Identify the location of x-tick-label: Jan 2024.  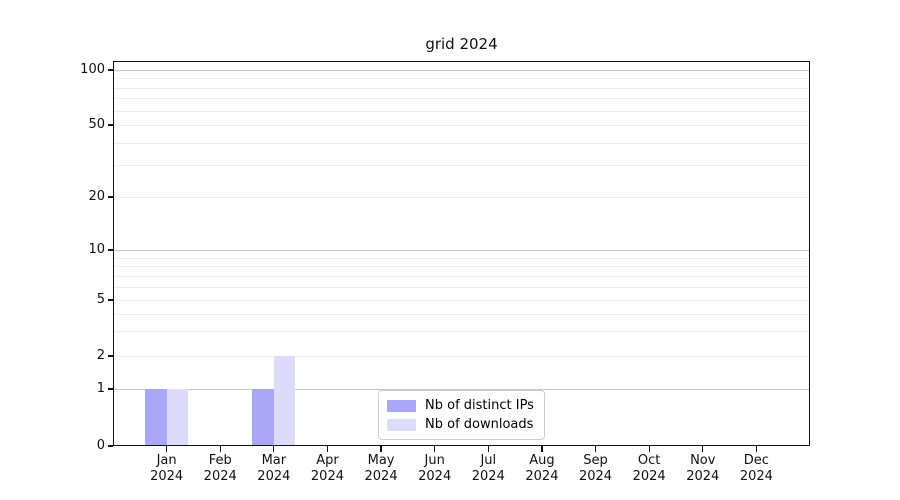
(167, 468).